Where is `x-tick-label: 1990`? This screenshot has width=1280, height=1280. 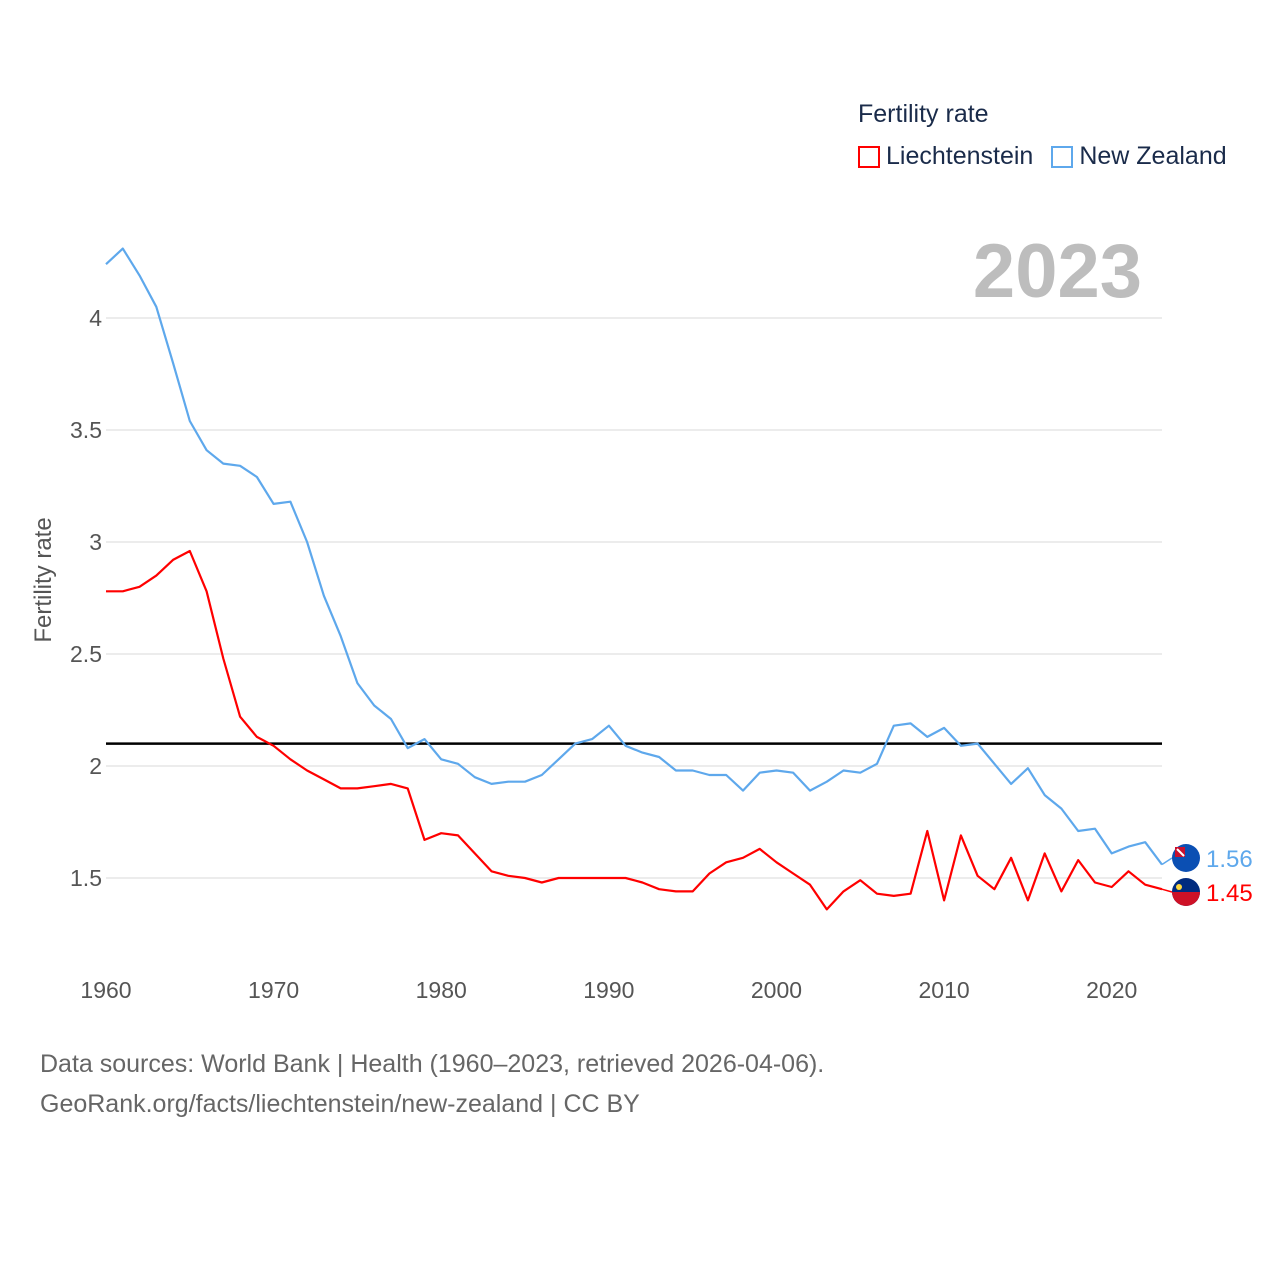 x-tick-label: 1990 is located at coordinates (608, 990).